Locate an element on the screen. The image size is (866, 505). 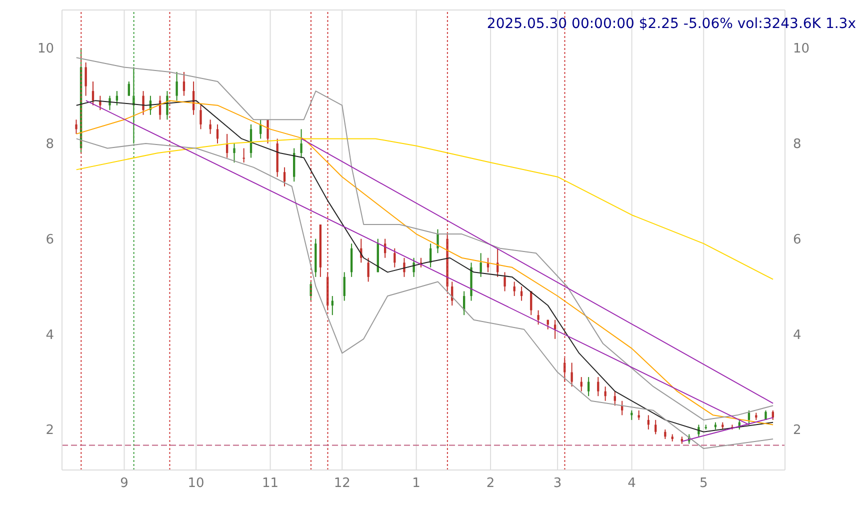
x-tick-label: 10 is located at coordinates (196, 484).